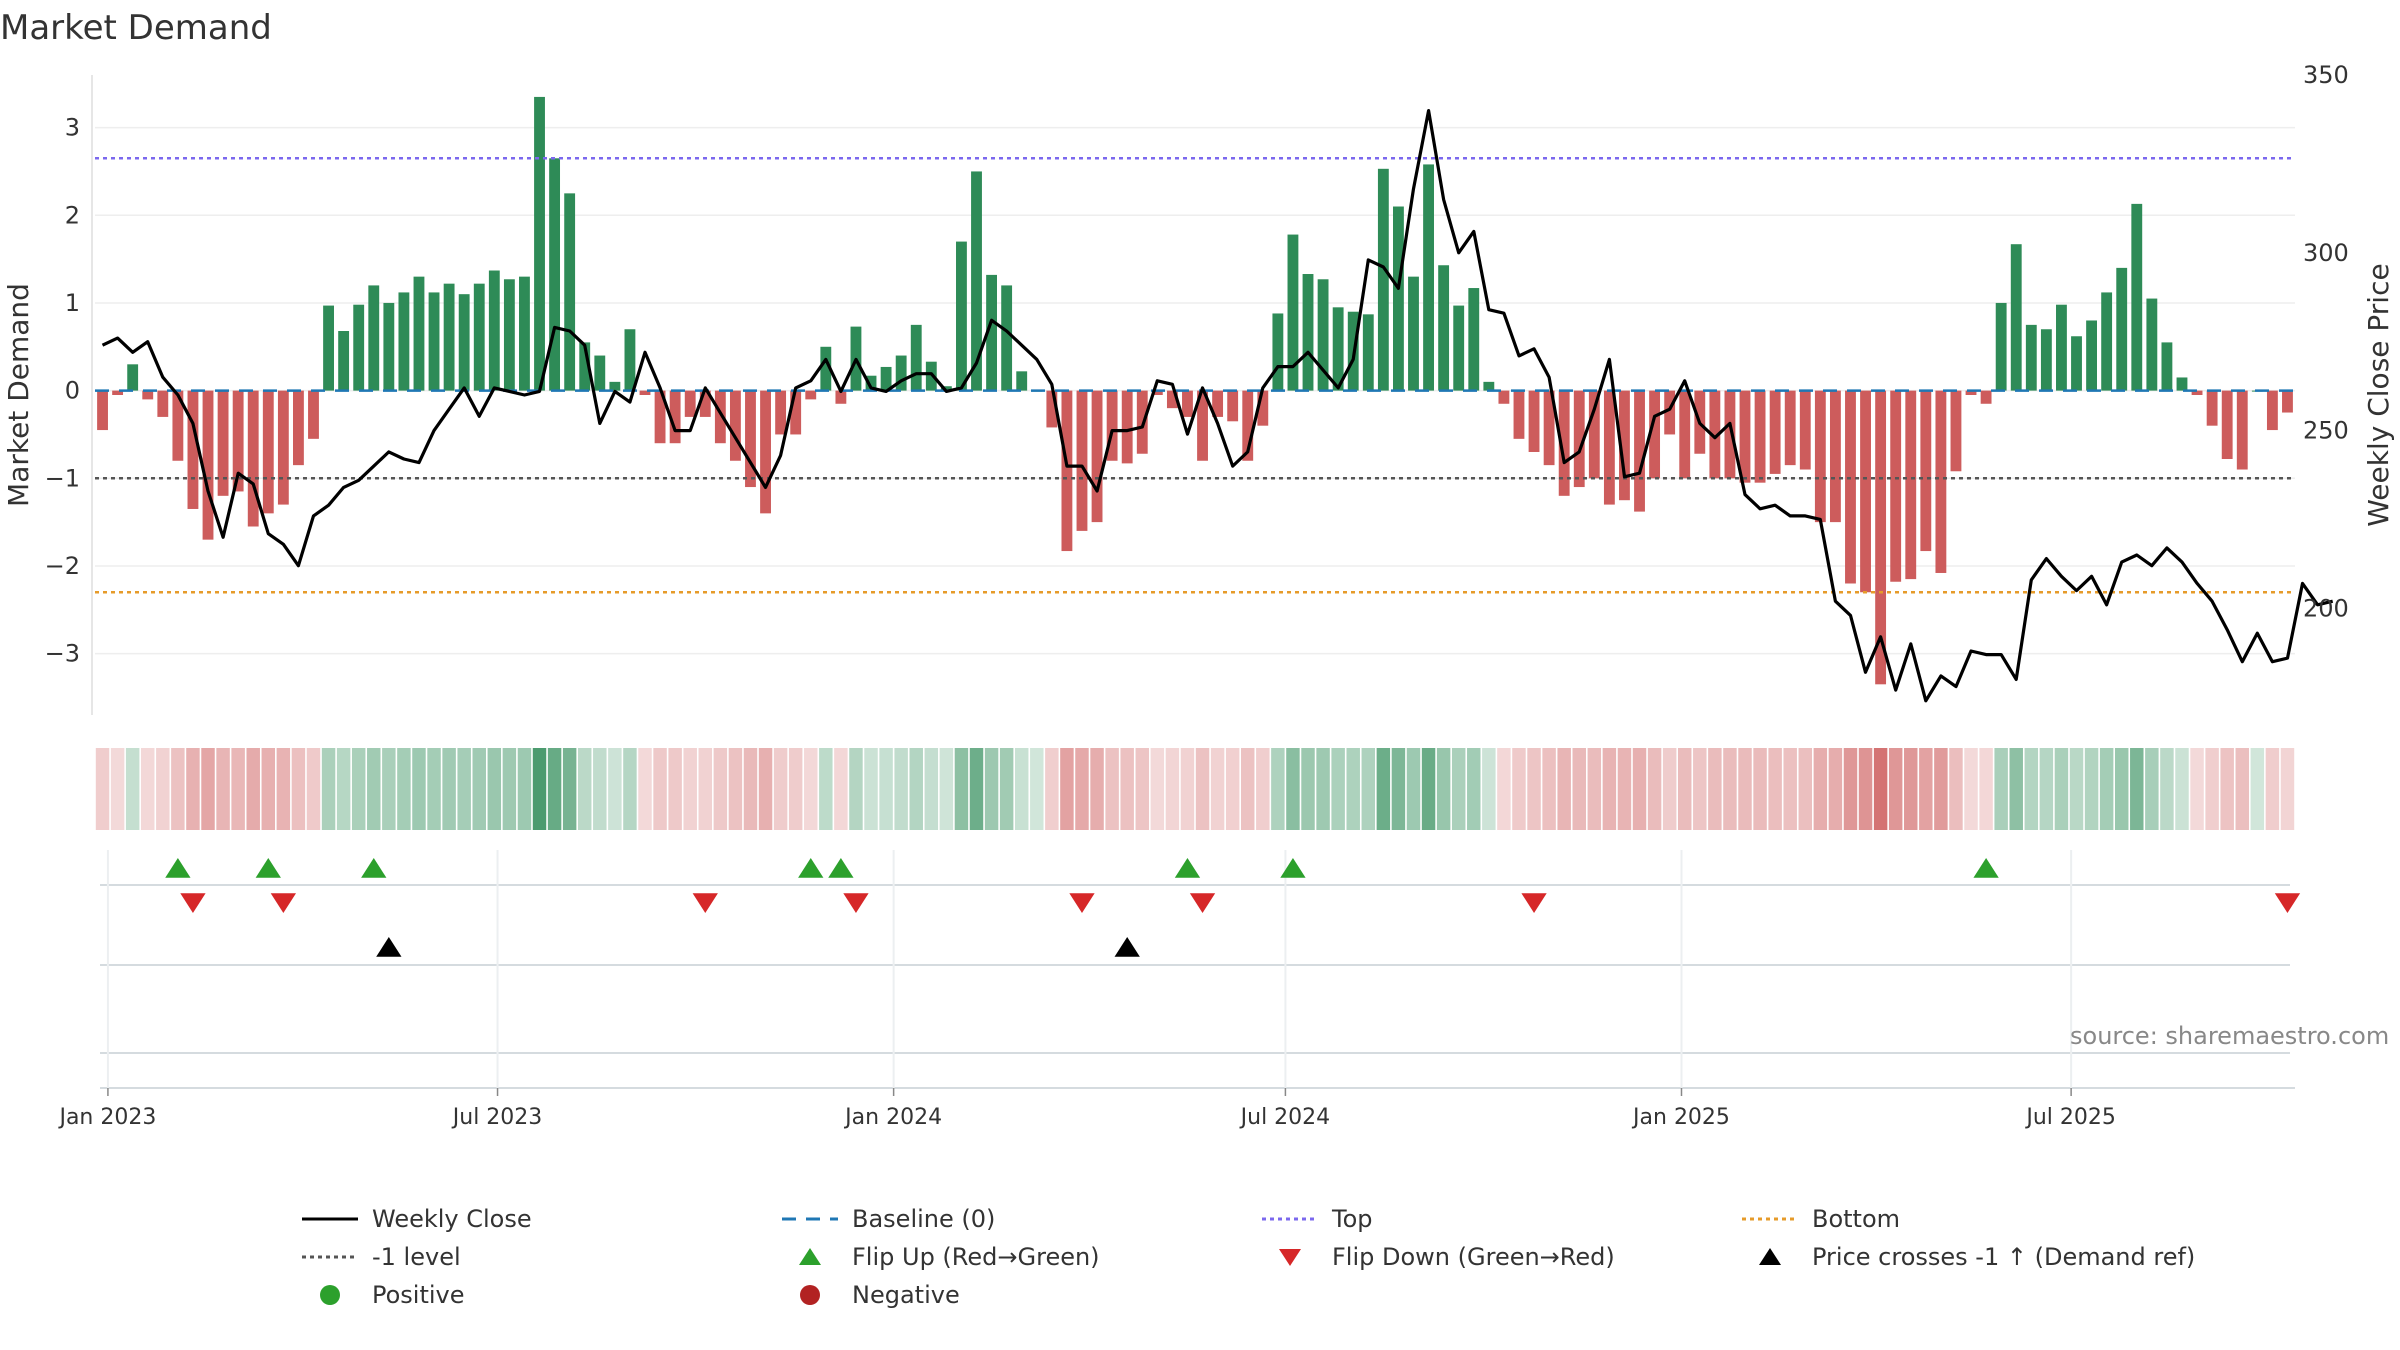 This screenshot has height=1350, width=2400. Describe the element at coordinates (856, 903) in the screenshot. I see `flip-down-marker` at that location.